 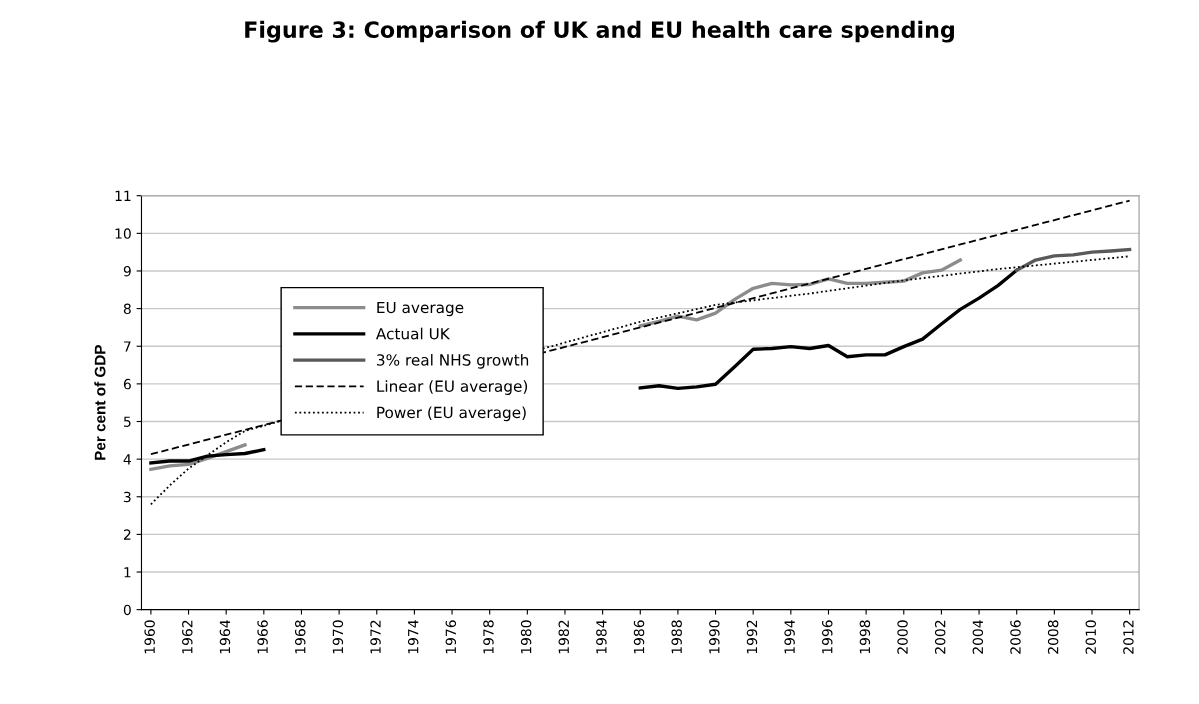 What do you see at coordinates (225, 637) in the screenshot?
I see `x-tick-label: 1964` at bounding box center [225, 637].